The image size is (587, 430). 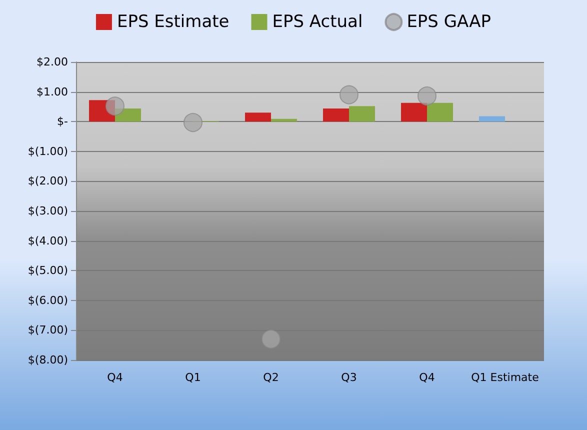 I want to click on y-tick-label: $(5.00), so click(x=48, y=271).